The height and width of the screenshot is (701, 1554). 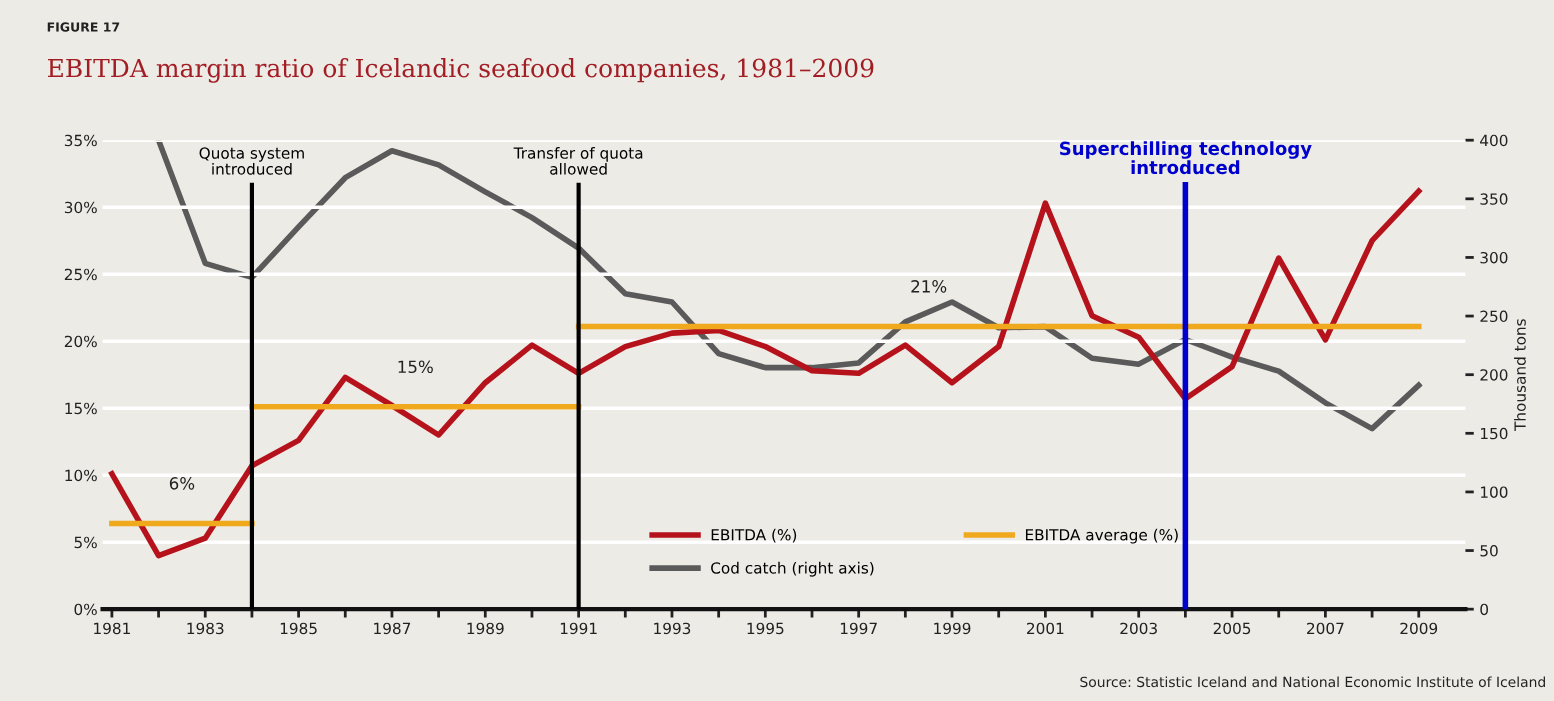 I want to click on x-tick-label: 1989, so click(x=485, y=628).